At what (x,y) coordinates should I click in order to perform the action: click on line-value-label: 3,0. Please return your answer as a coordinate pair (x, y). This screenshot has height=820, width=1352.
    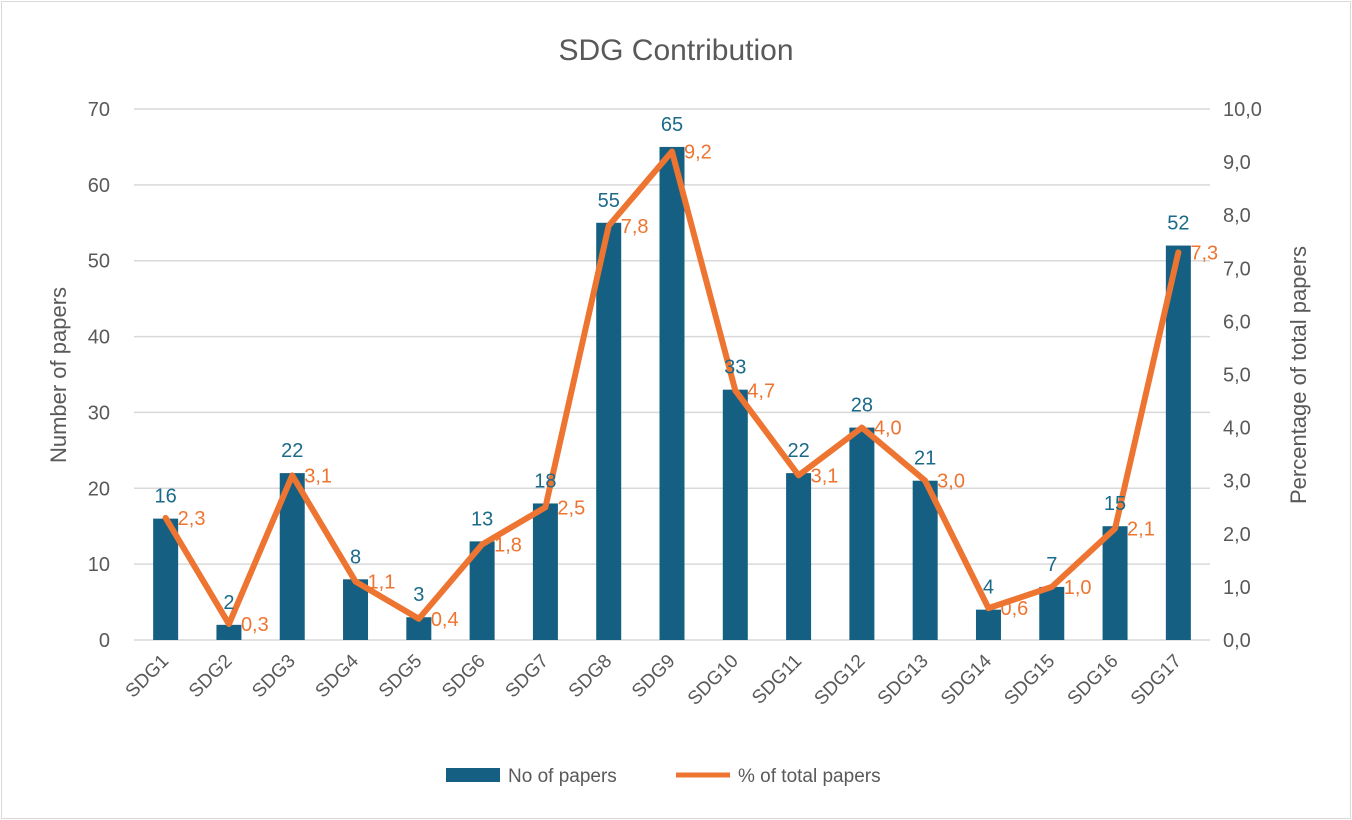
    Looking at the image, I should click on (951, 482).